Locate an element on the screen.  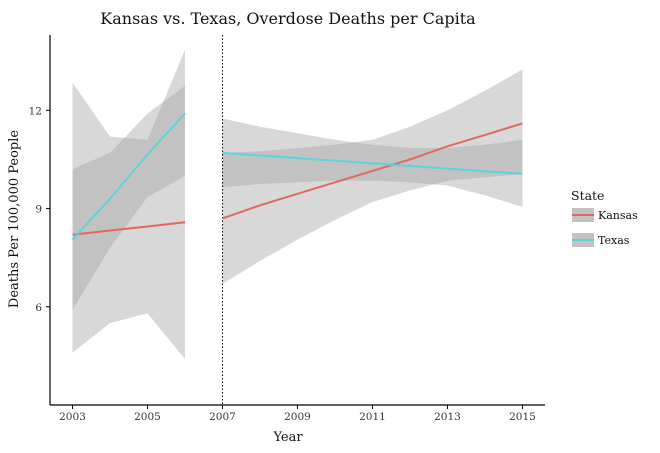
x-axis-ticks: 2003 2005 2007 2009 2011 2013 2015 is located at coordinates (297, 414).